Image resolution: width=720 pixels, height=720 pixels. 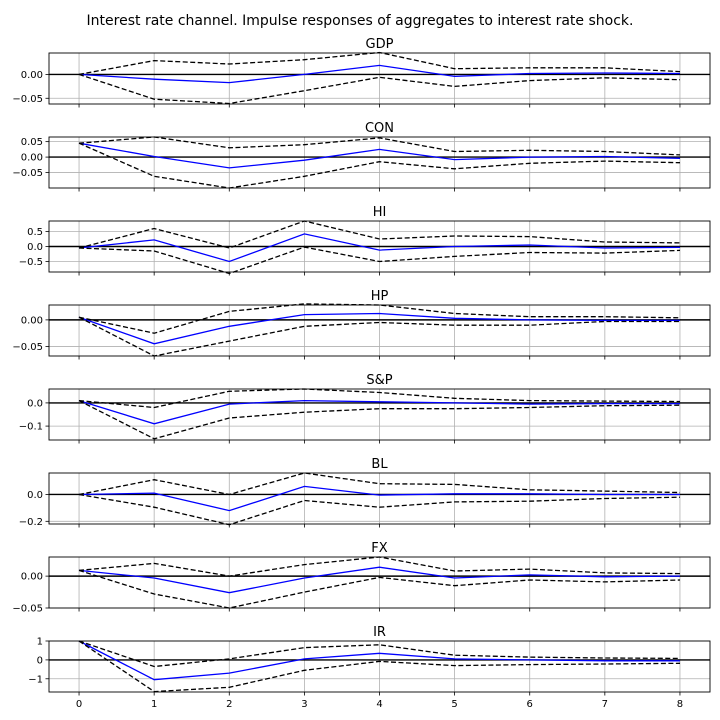 I want to click on x-tick-label: 1, so click(x=154, y=704).